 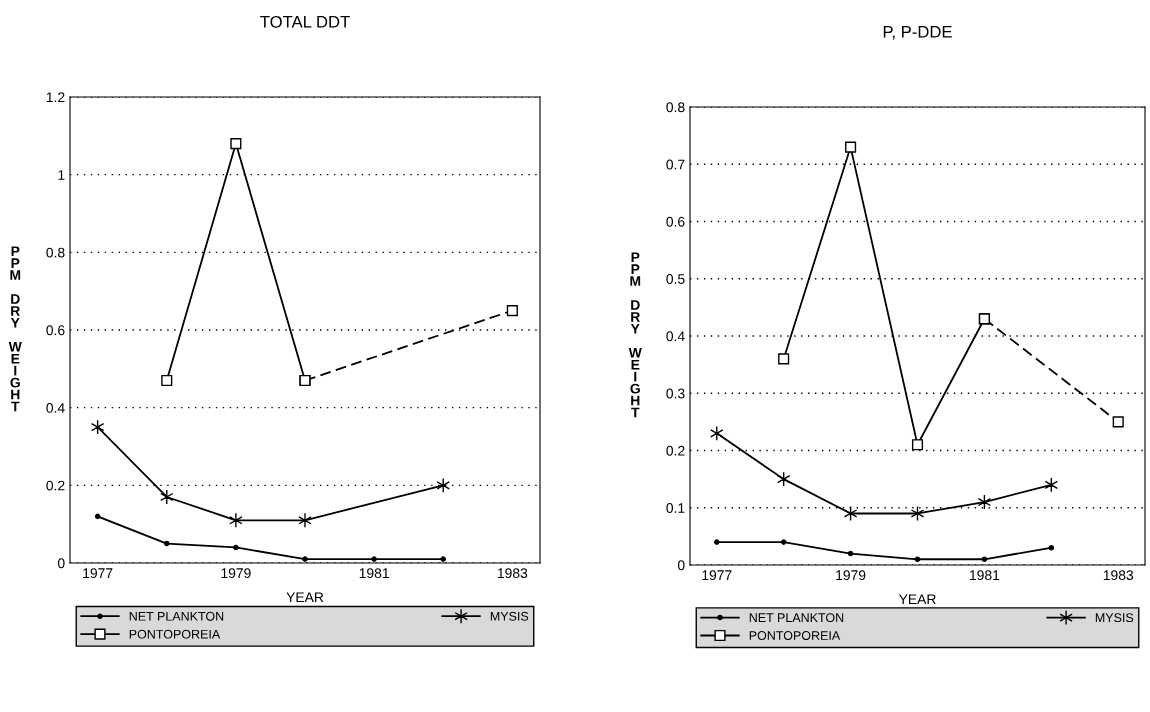 What do you see at coordinates (305, 21) in the screenshot?
I see `chart-title: TOTAL DDT` at bounding box center [305, 21].